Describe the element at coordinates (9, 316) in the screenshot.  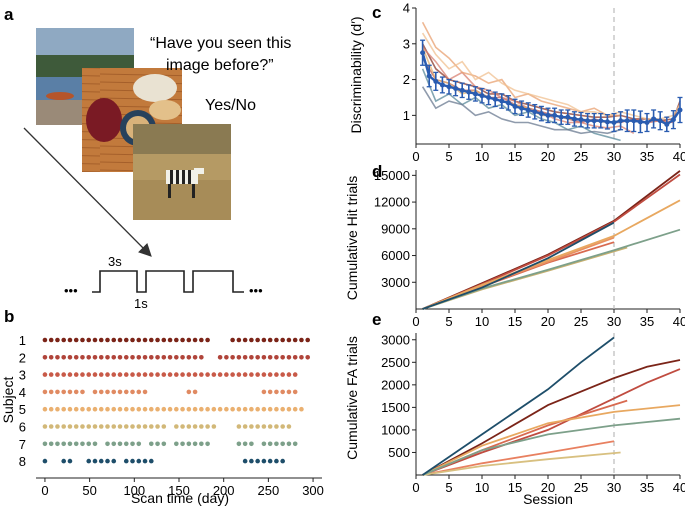
I see `panel-label-b: b` at that location.